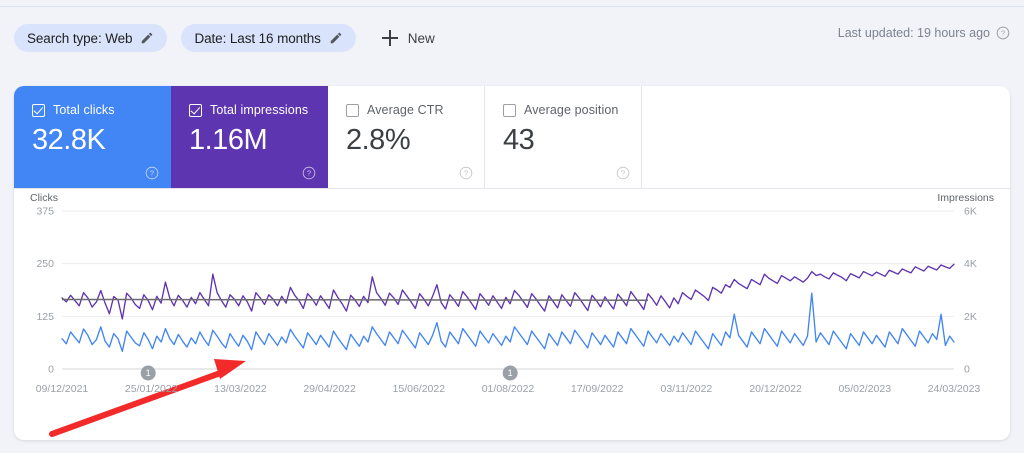  I want to click on metric-value: 1.16M, so click(228, 140).